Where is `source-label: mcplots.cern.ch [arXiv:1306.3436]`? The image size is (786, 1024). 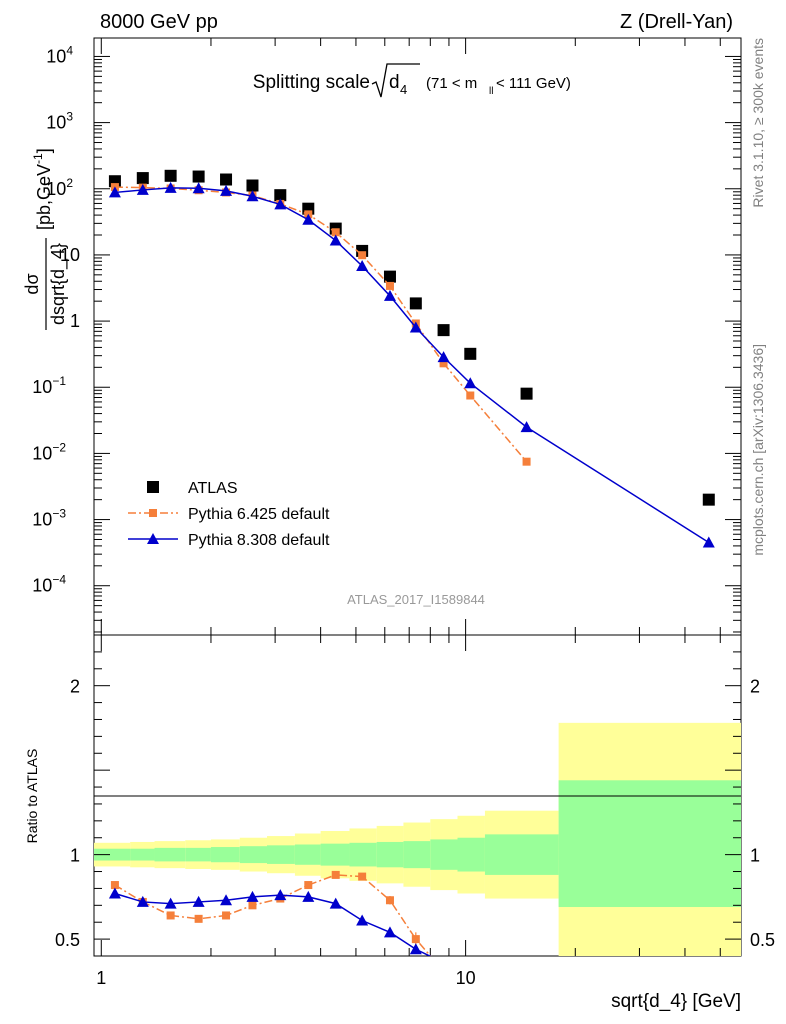 source-label: mcplots.cern.ch [arXiv:1306.3436] is located at coordinates (758, 450).